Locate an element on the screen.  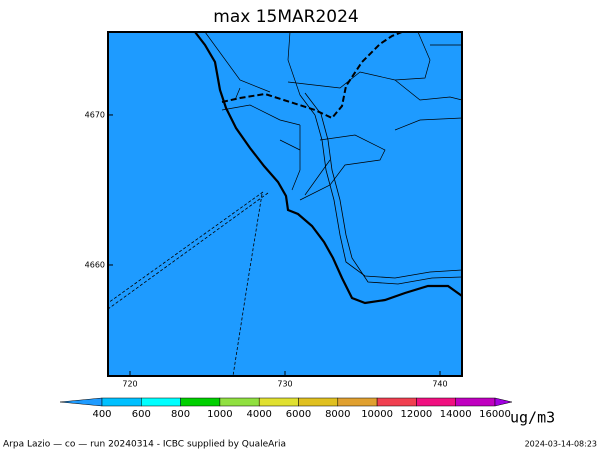
x-tick-label: 720 is located at coordinates (129, 384).